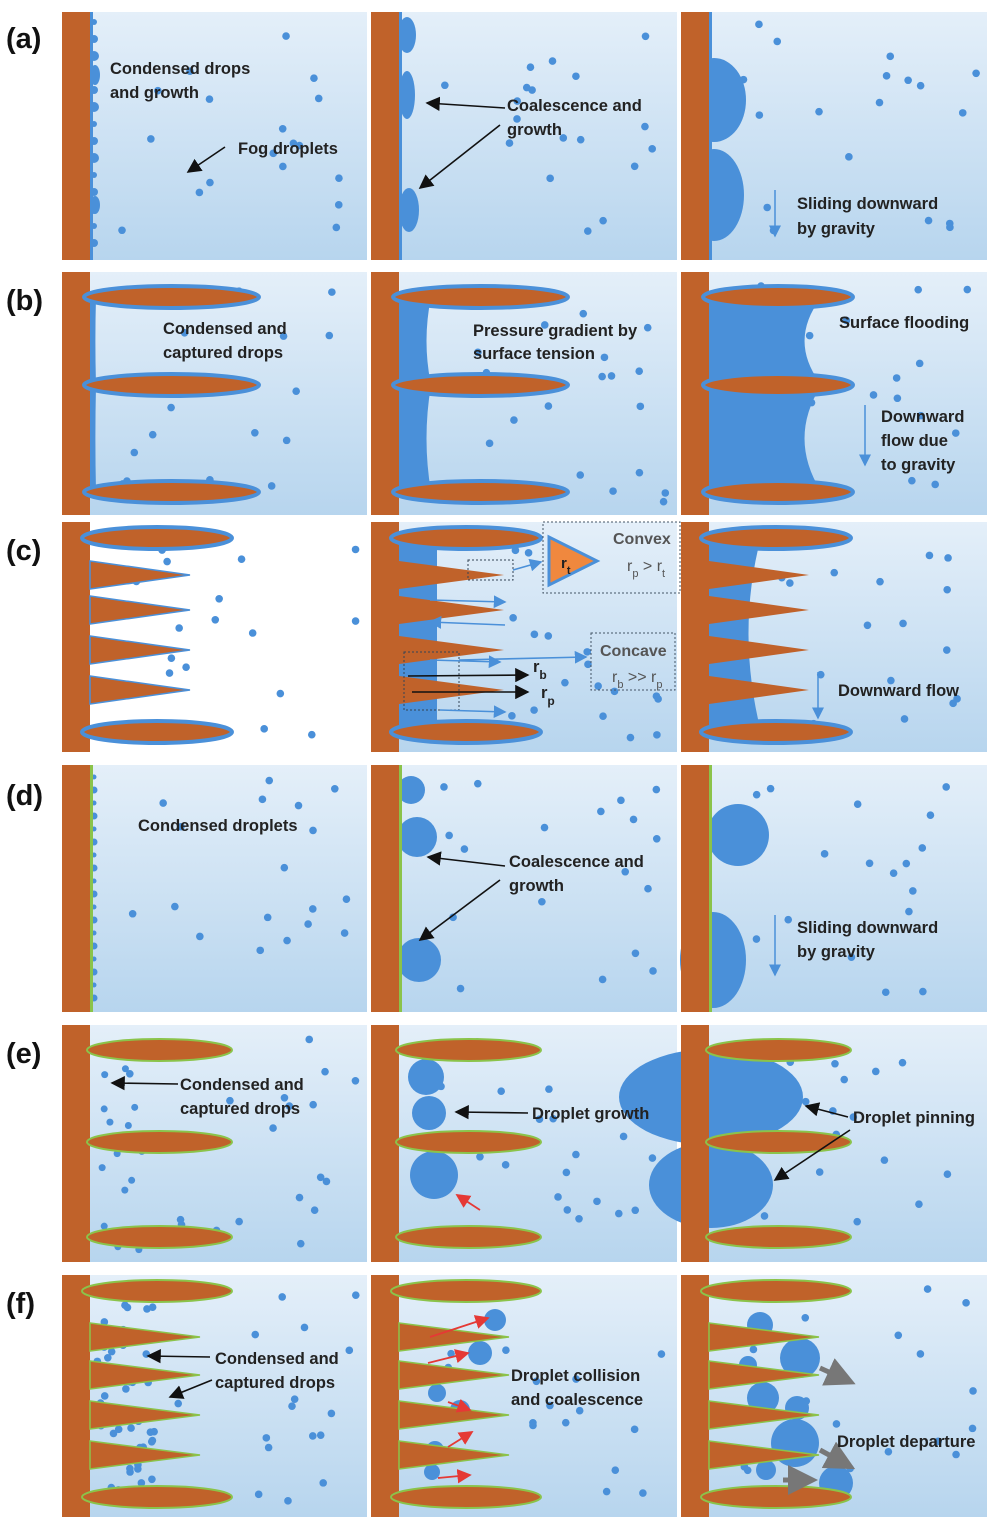 This screenshot has width=987, height=1517. I want to click on film, so click(400, 136).